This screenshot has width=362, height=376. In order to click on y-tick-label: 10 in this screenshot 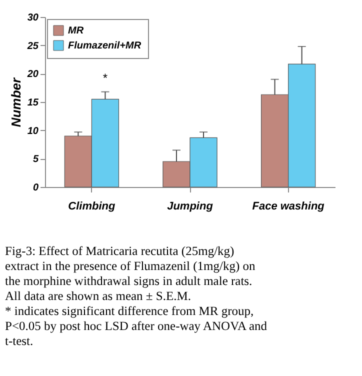, I will do `click(33, 131)`.